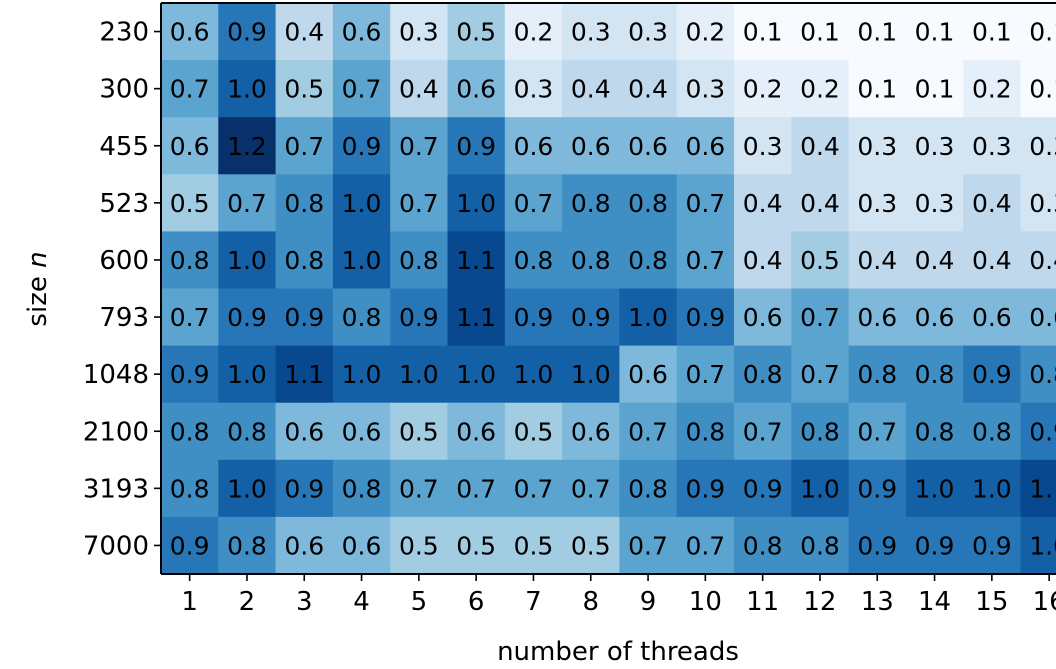 The image size is (1056, 669). What do you see at coordinates (533, 602) in the screenshot?
I see `x-tick-label: 7` at bounding box center [533, 602].